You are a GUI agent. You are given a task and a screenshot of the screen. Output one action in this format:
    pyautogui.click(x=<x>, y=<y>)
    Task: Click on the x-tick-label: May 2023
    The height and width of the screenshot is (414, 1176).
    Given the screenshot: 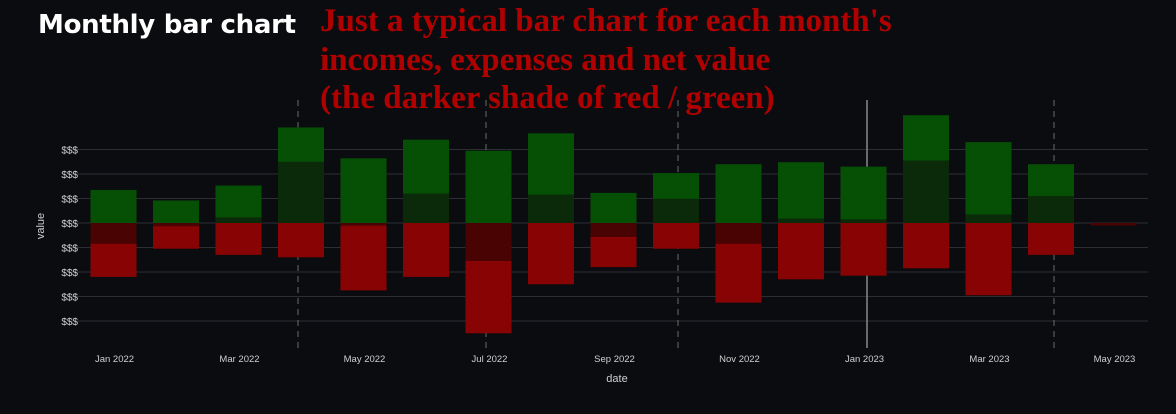 What is the action you would take?
    pyautogui.click(x=1115, y=359)
    